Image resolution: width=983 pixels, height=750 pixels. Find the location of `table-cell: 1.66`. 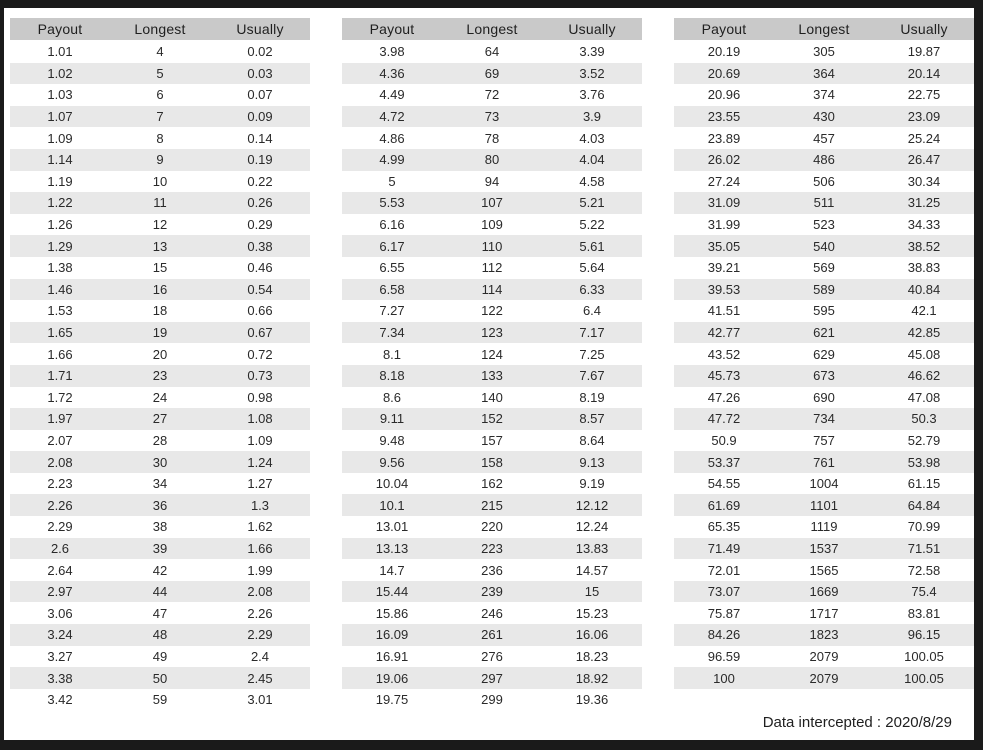

table-cell: 1.66 is located at coordinates (260, 548).